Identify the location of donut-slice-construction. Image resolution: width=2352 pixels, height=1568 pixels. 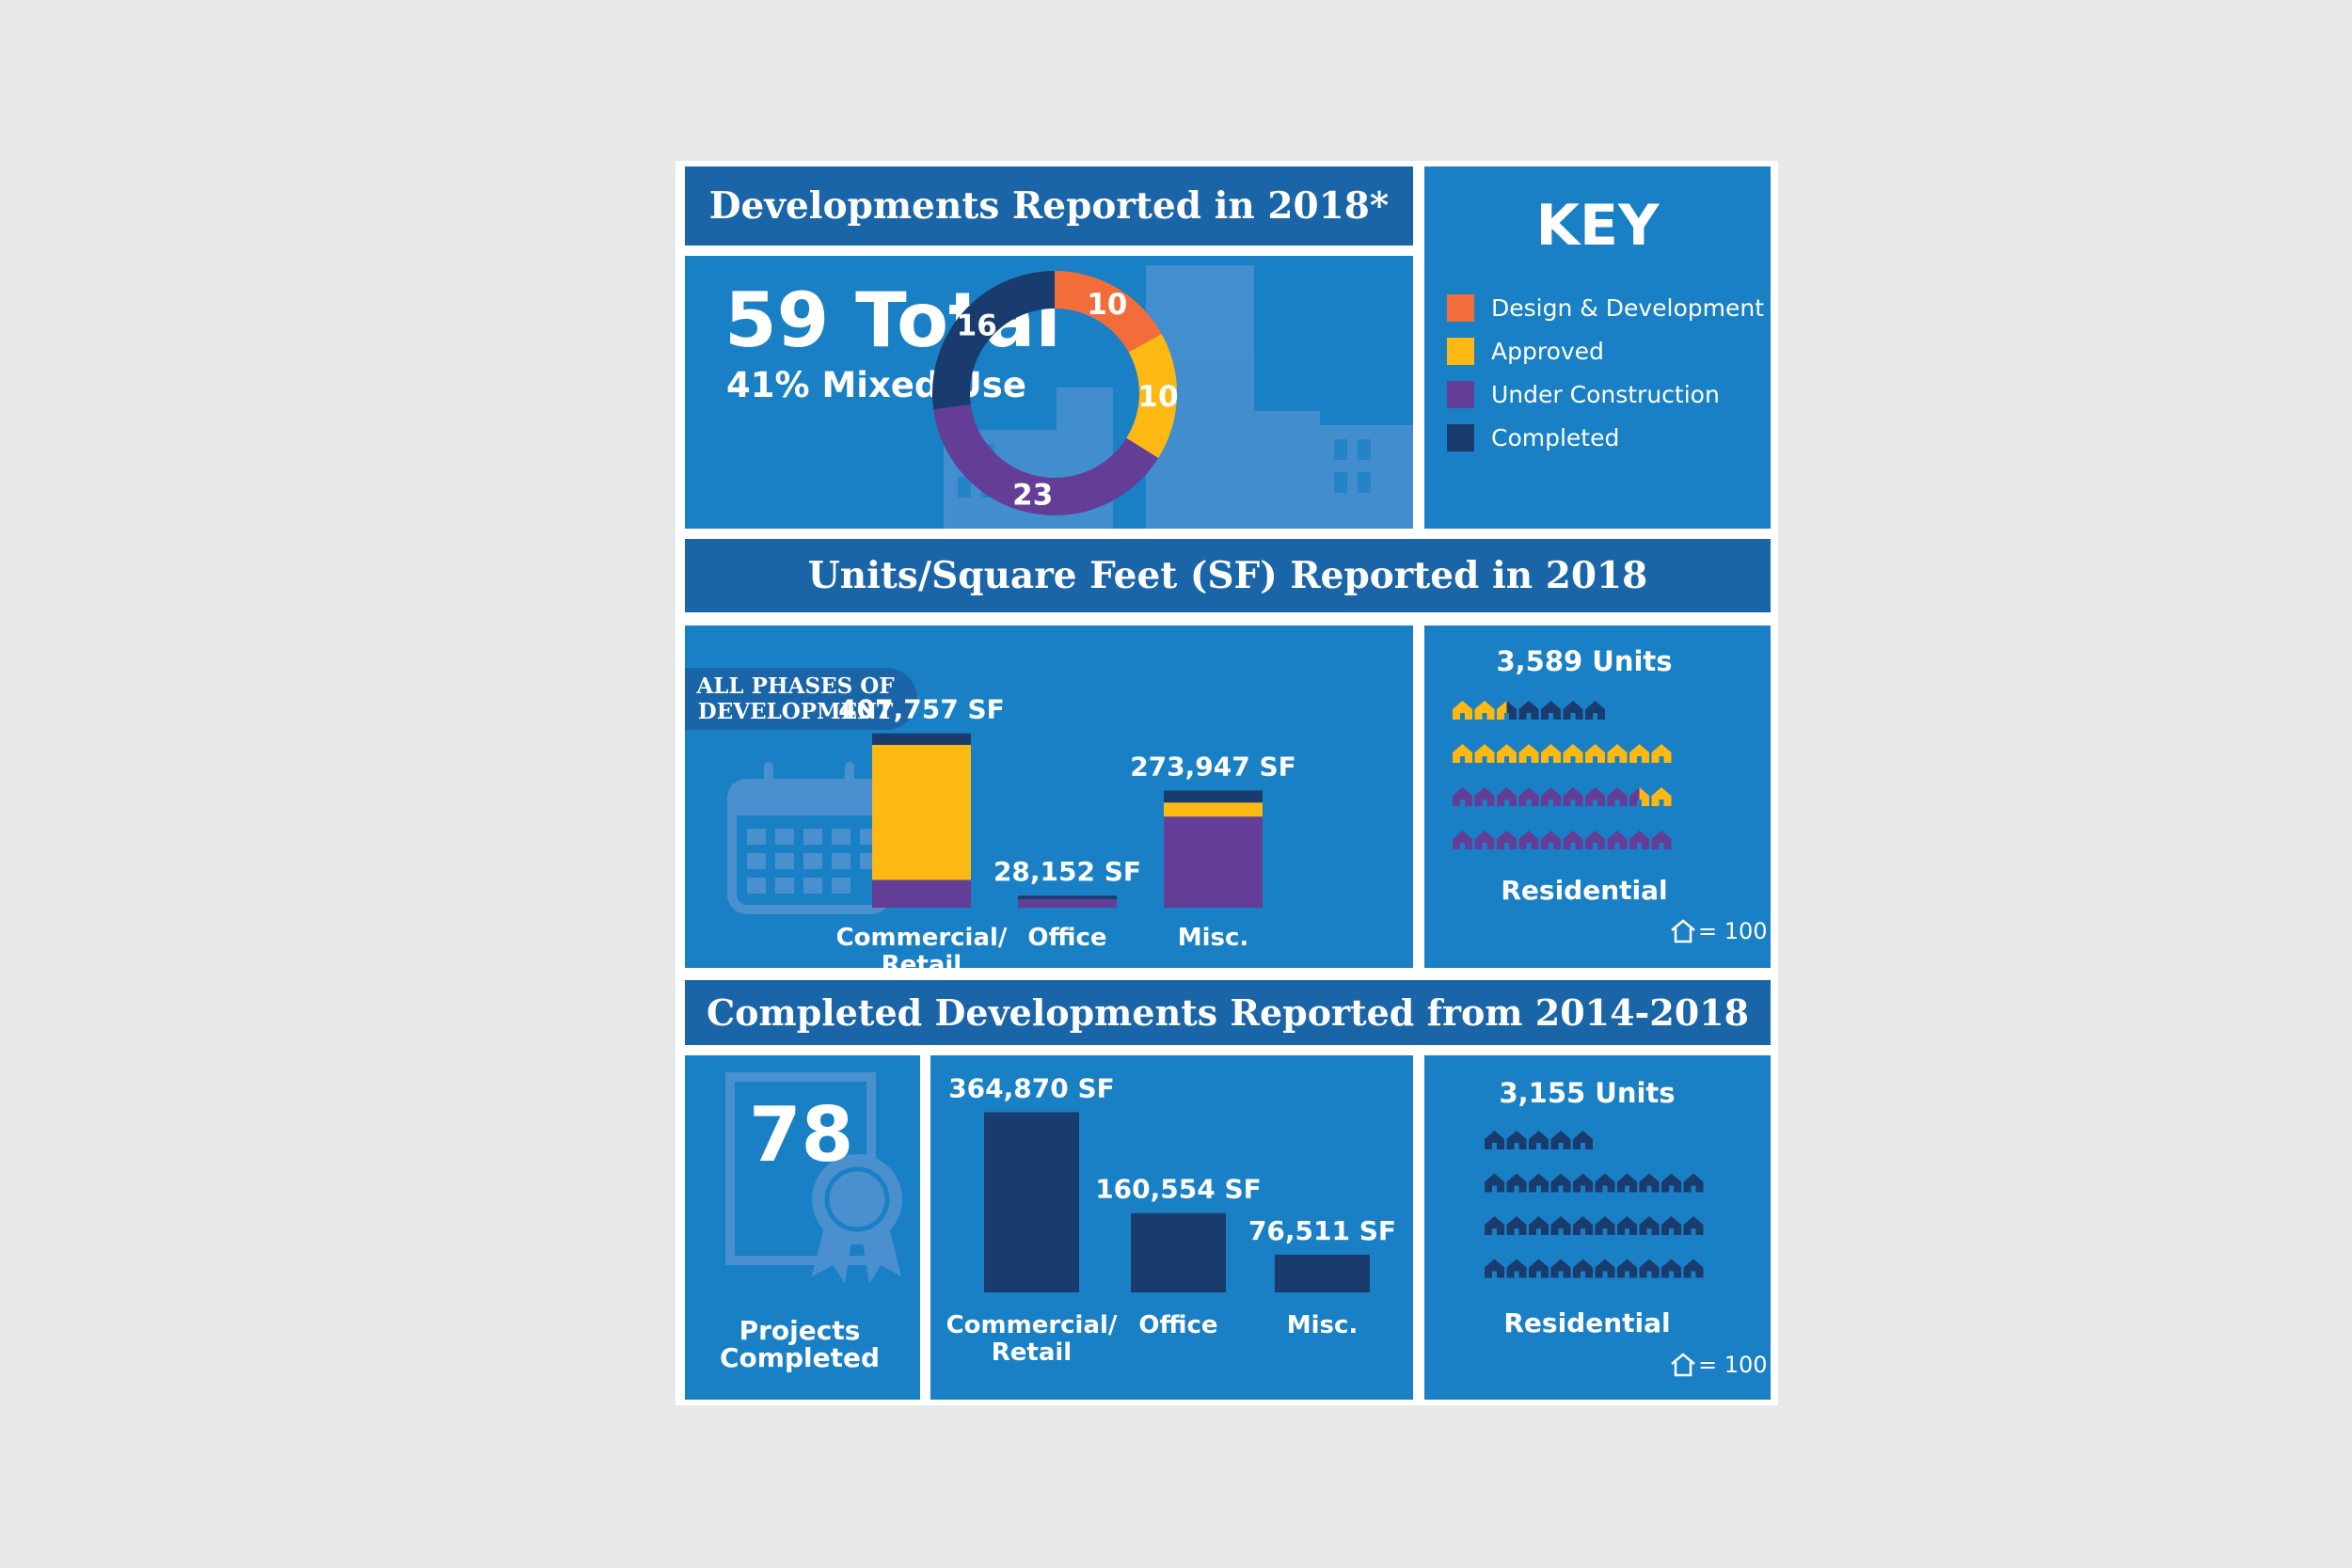
(1046, 459).